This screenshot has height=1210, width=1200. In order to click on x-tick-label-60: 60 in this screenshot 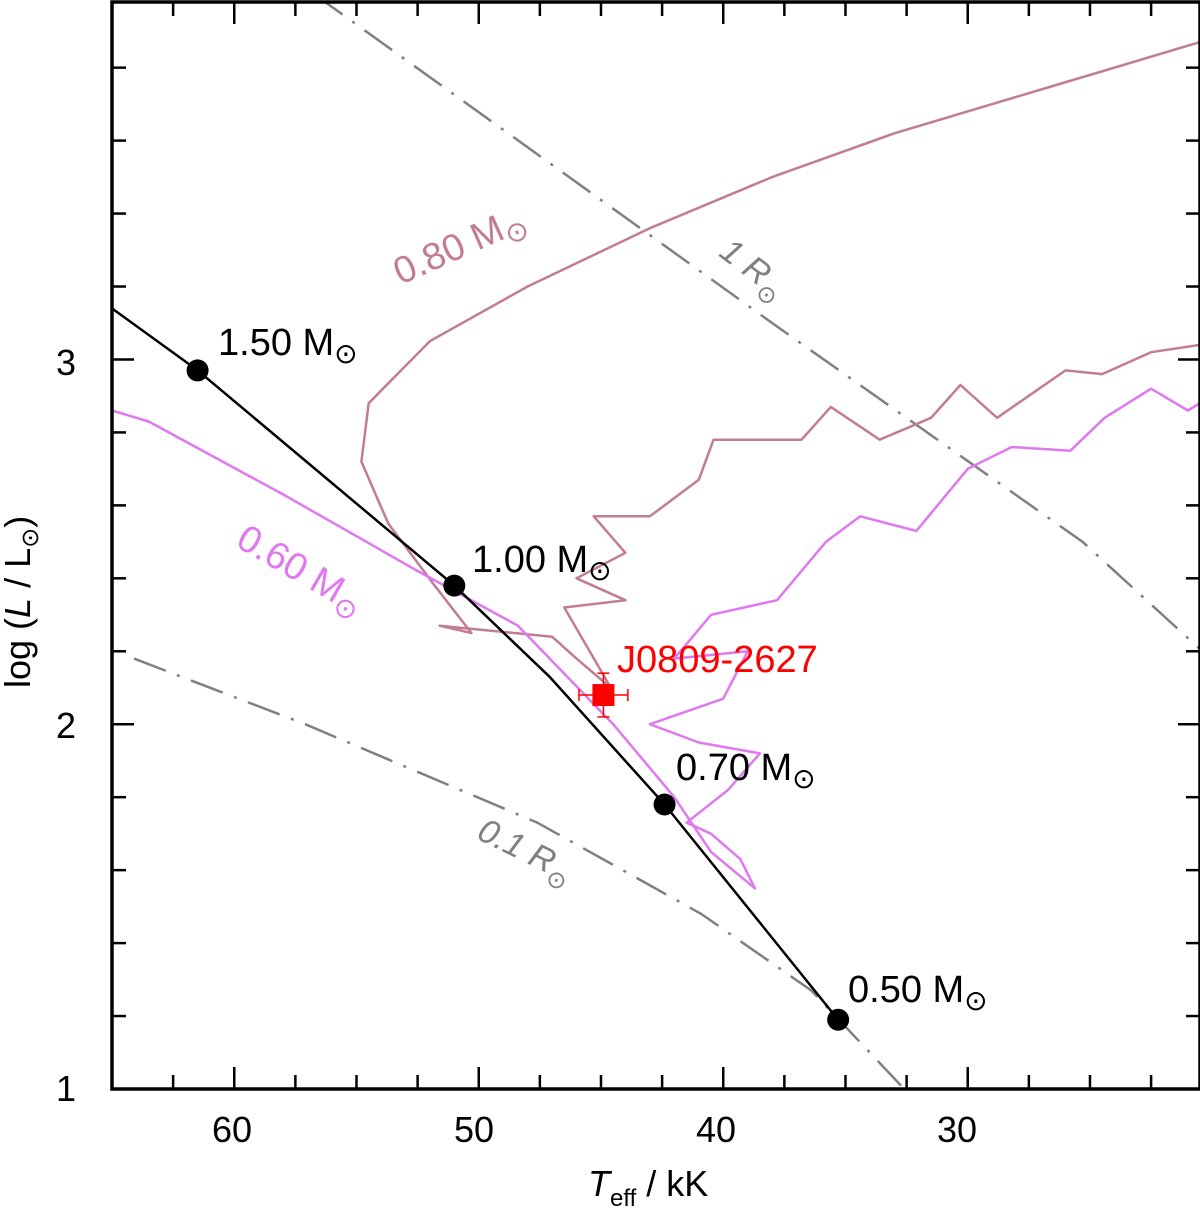, I will do `click(232, 1129)`.